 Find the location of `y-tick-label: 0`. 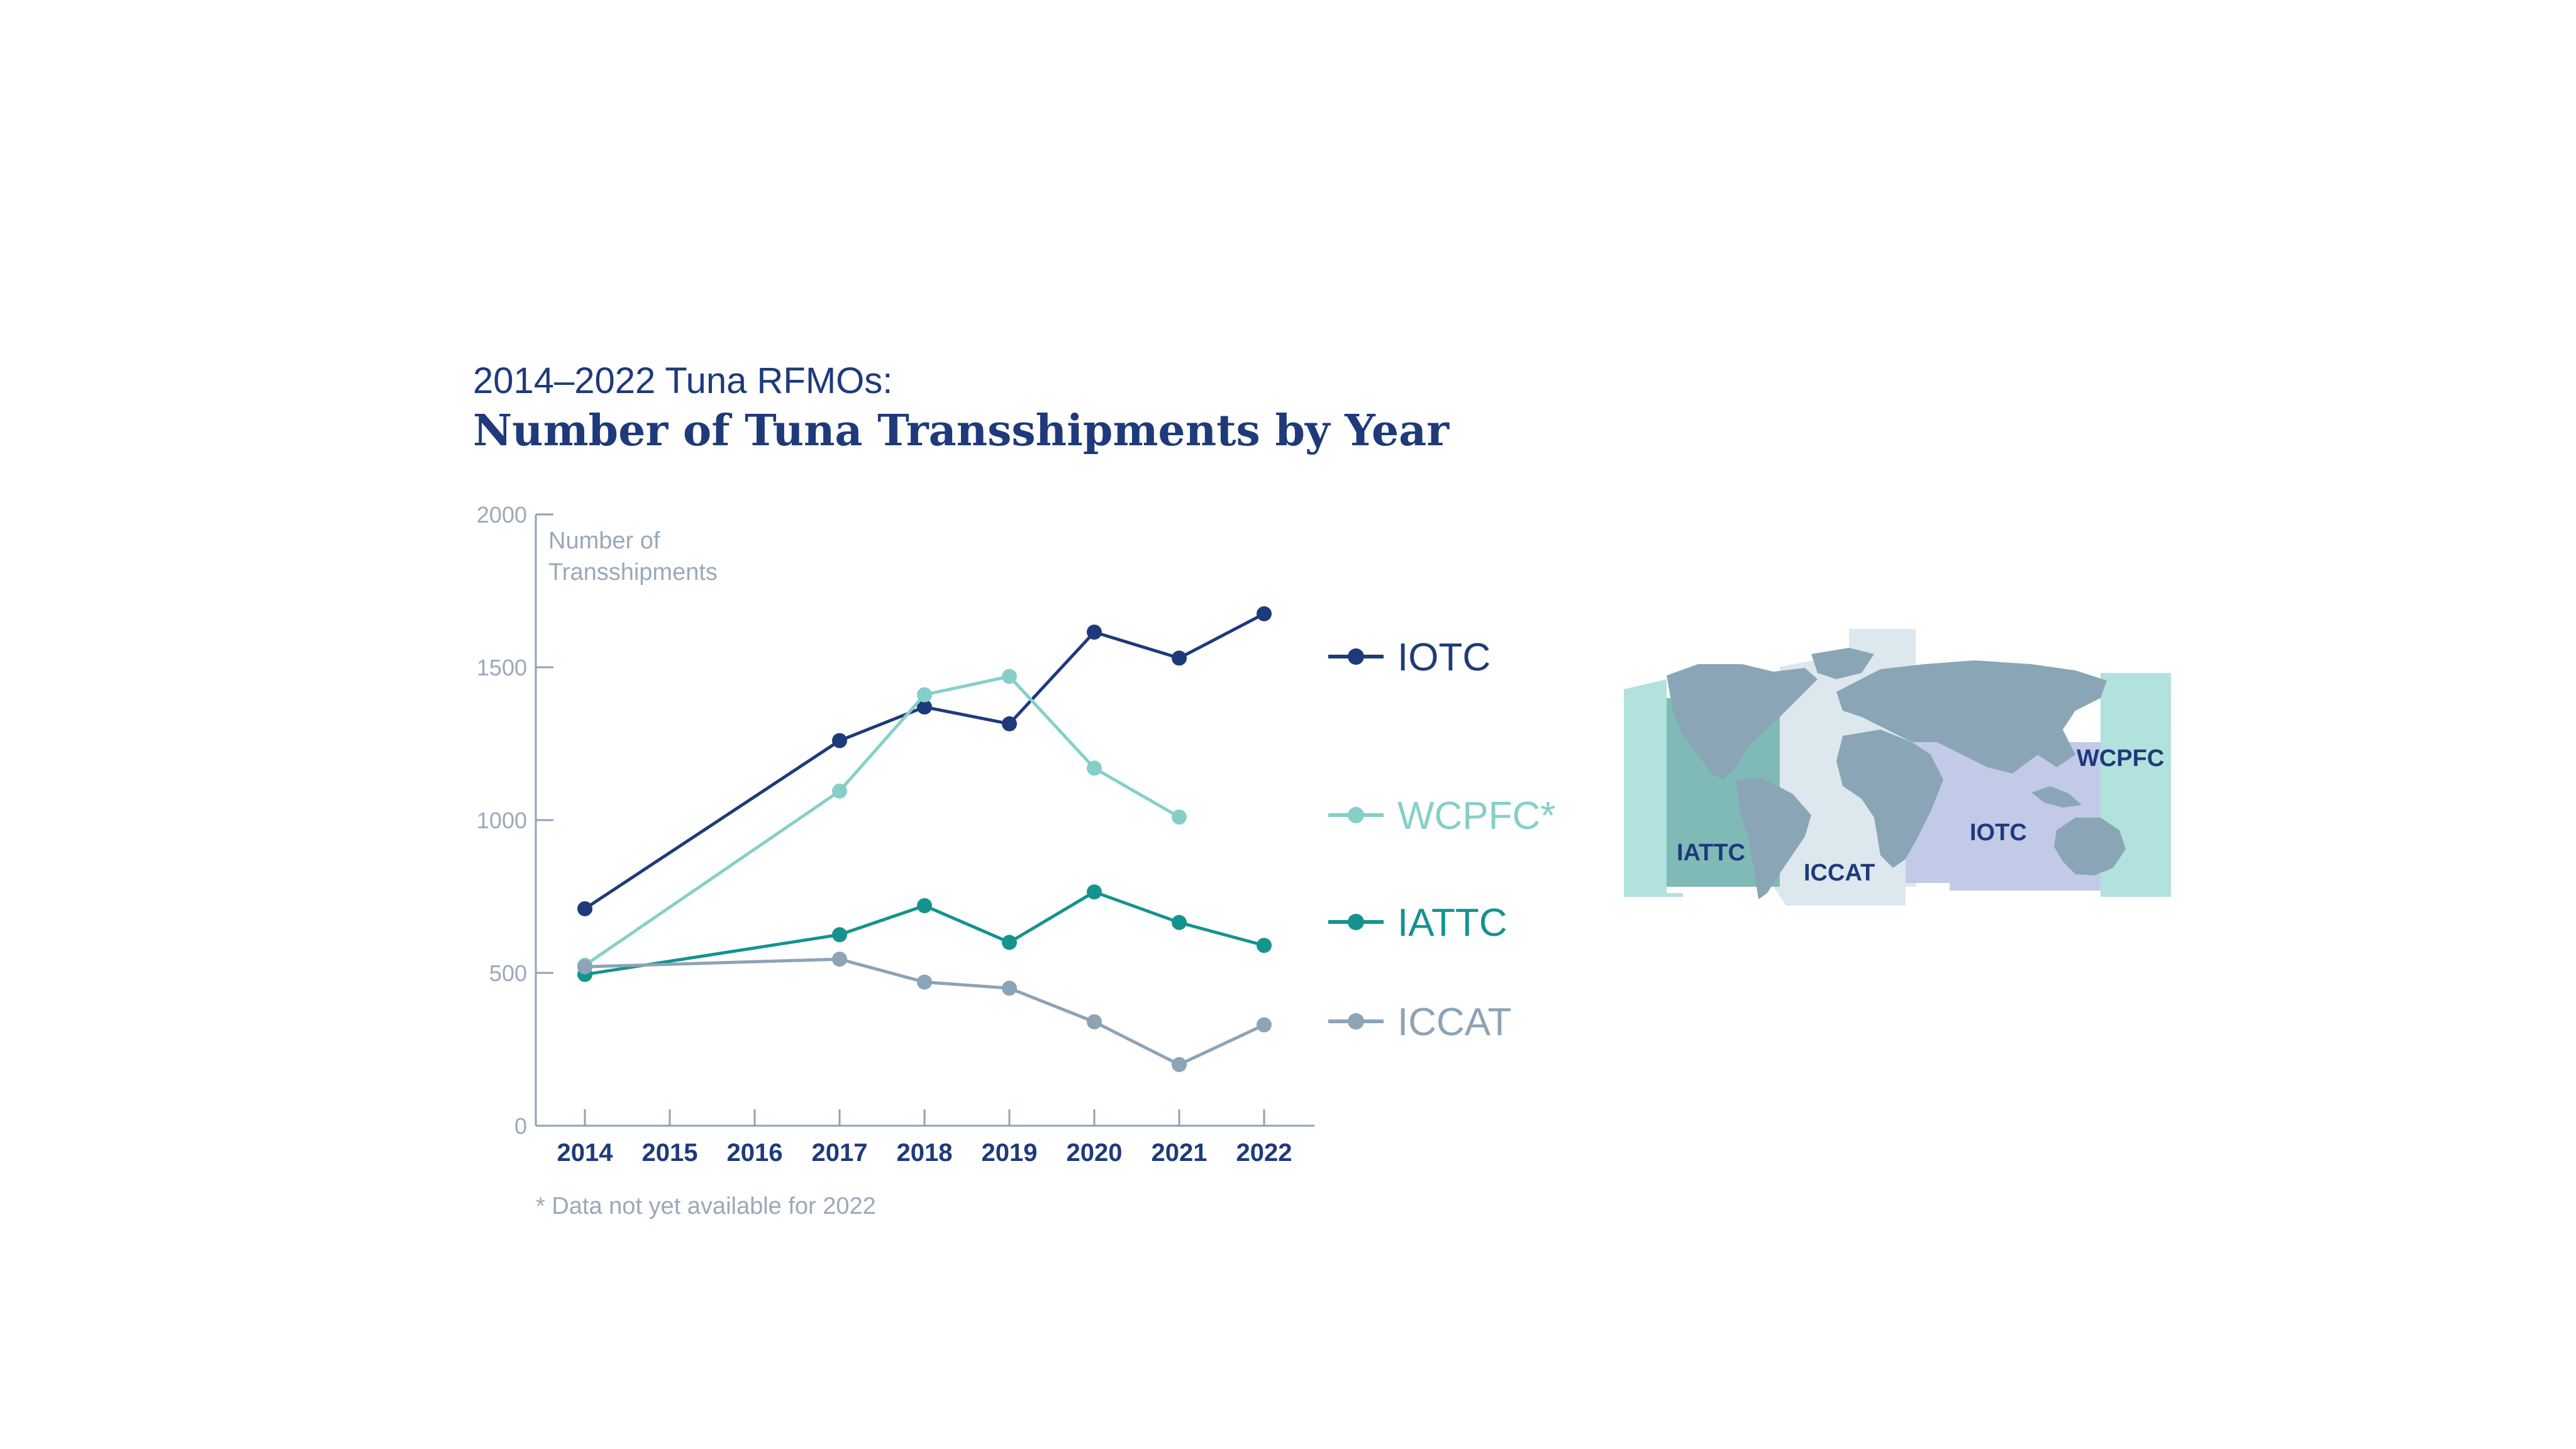

y-tick-label: 0 is located at coordinates (520, 1126).